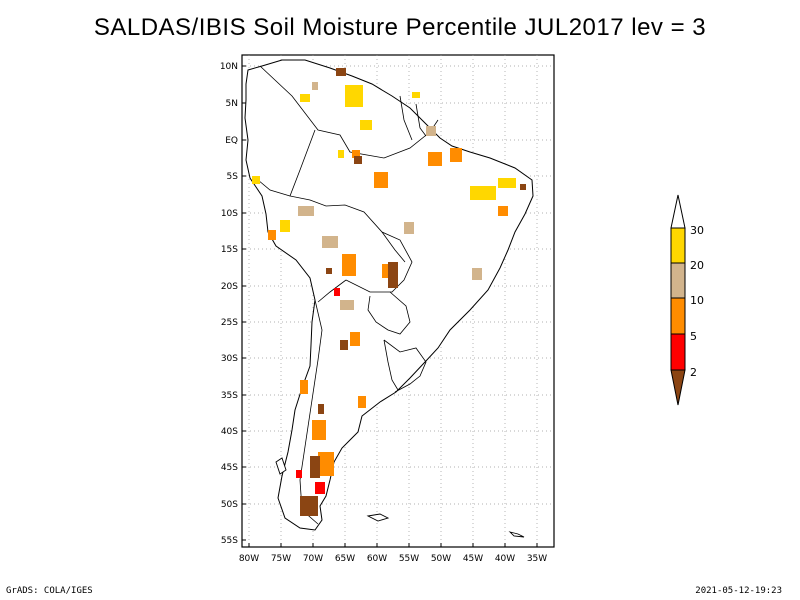 The height and width of the screenshot is (600, 800). Describe the element at coordinates (738, 591) in the screenshot. I see `footer-timestamp: 2021-05-12-19:23` at that location.